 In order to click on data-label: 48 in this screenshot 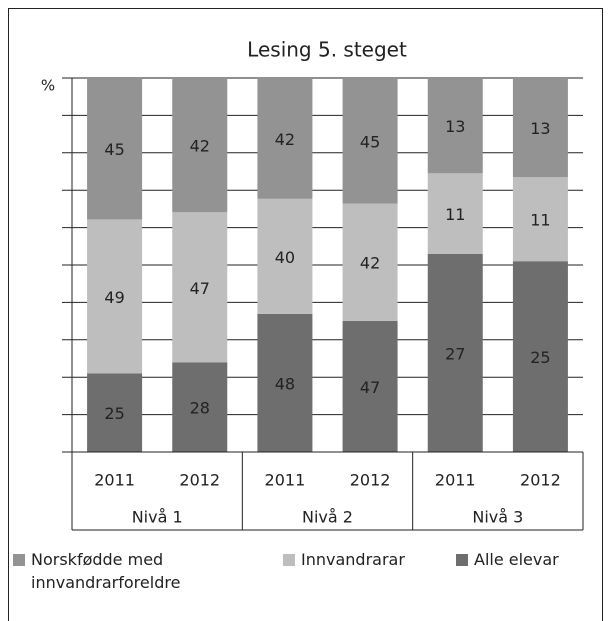, I will do `click(285, 383)`.